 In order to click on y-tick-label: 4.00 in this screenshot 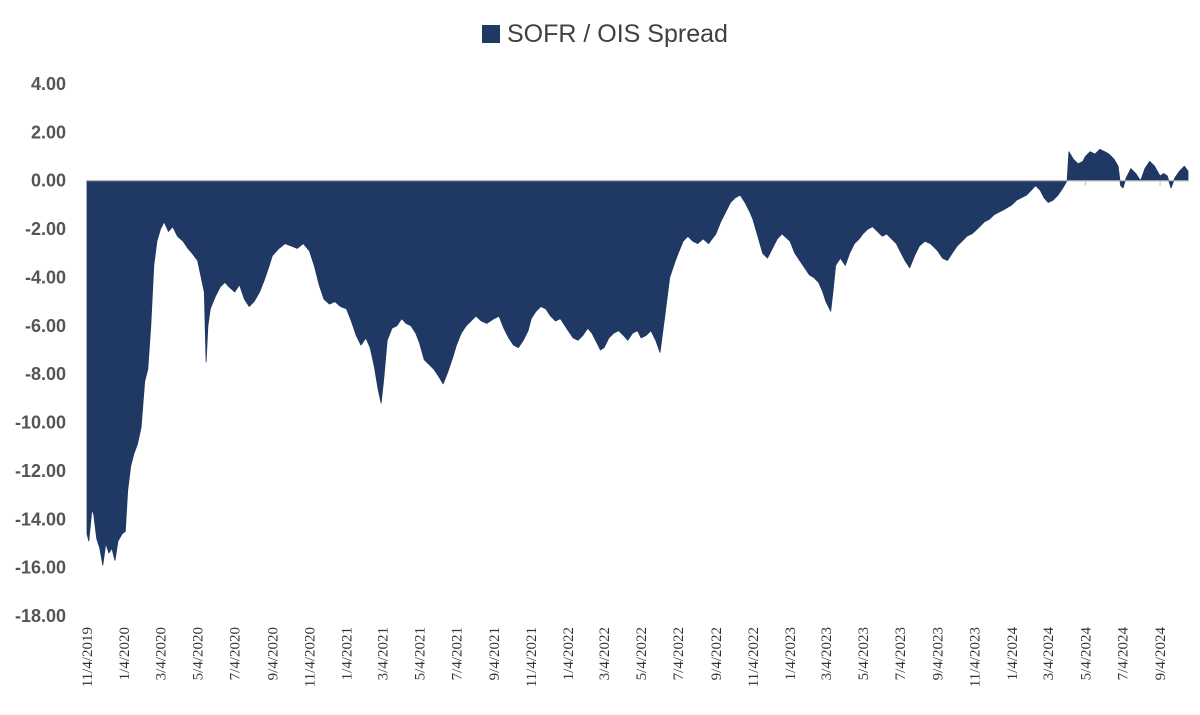, I will do `click(48, 84)`.